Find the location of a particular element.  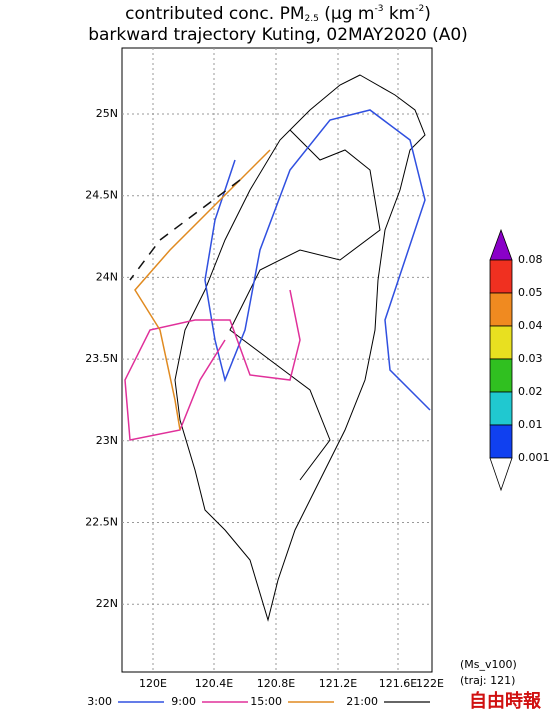

note: (Ms_v100) is located at coordinates (488, 664).